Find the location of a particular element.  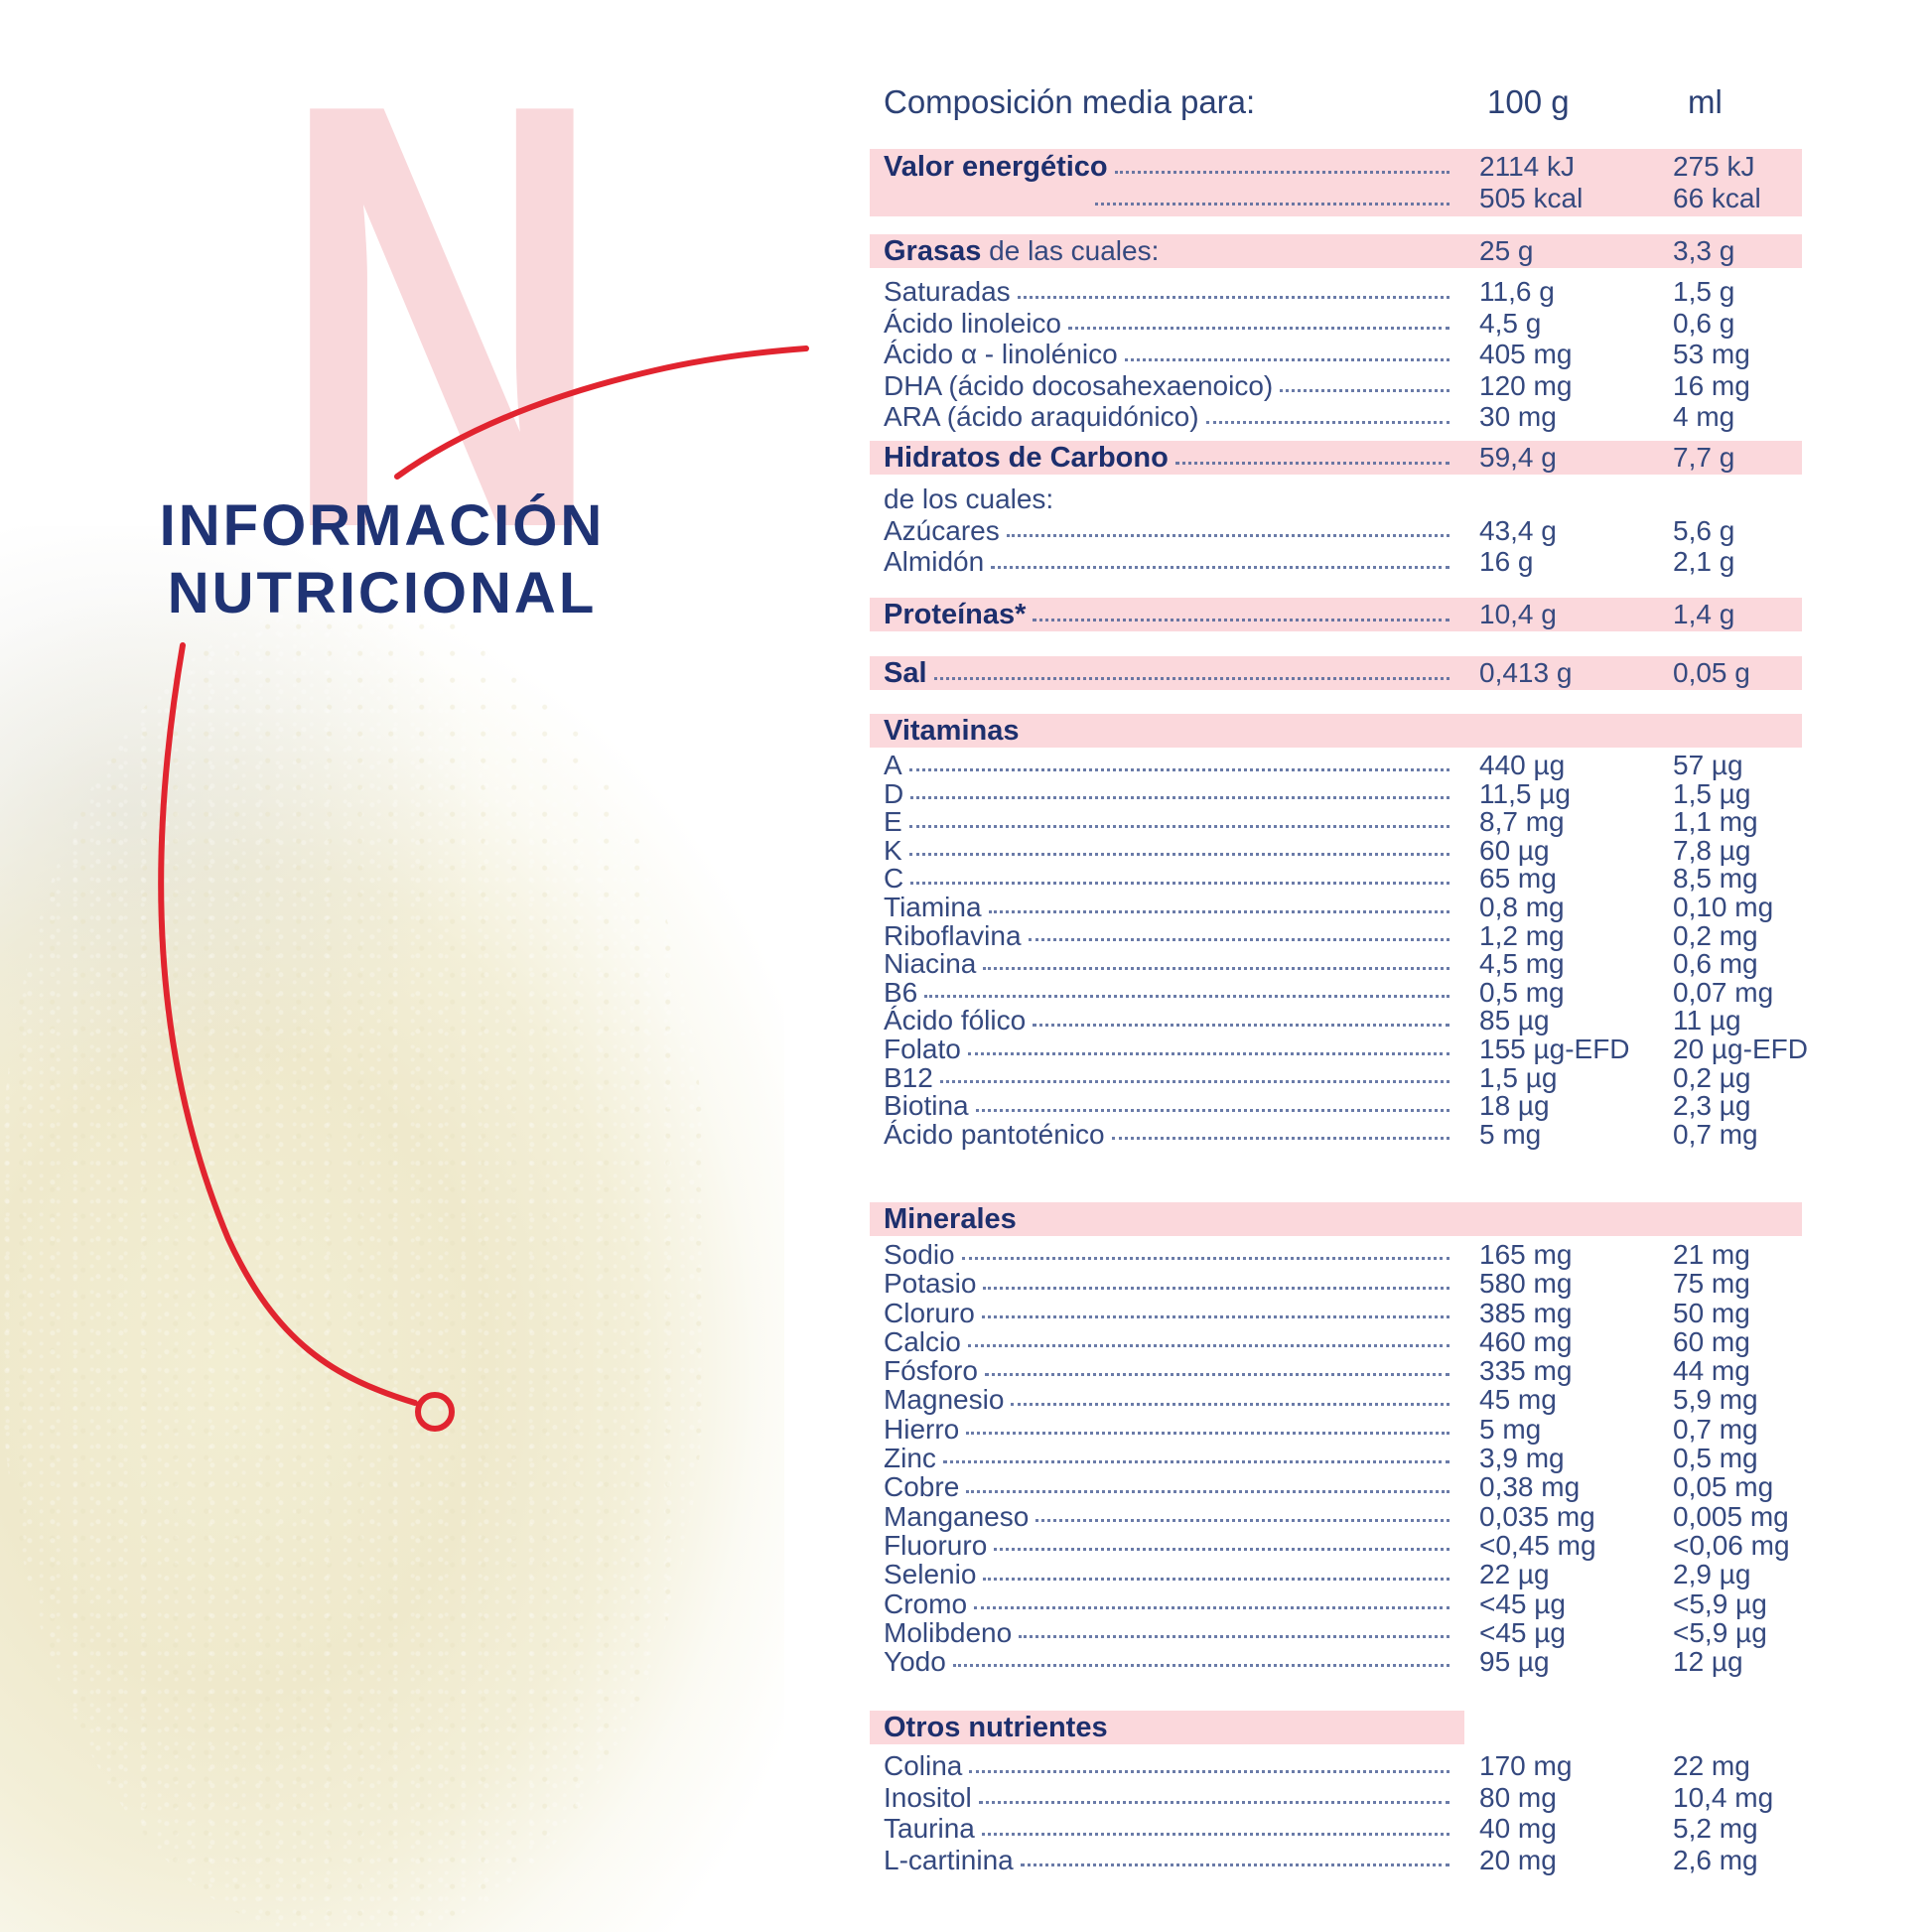

row-label: B6 is located at coordinates (901, 992).